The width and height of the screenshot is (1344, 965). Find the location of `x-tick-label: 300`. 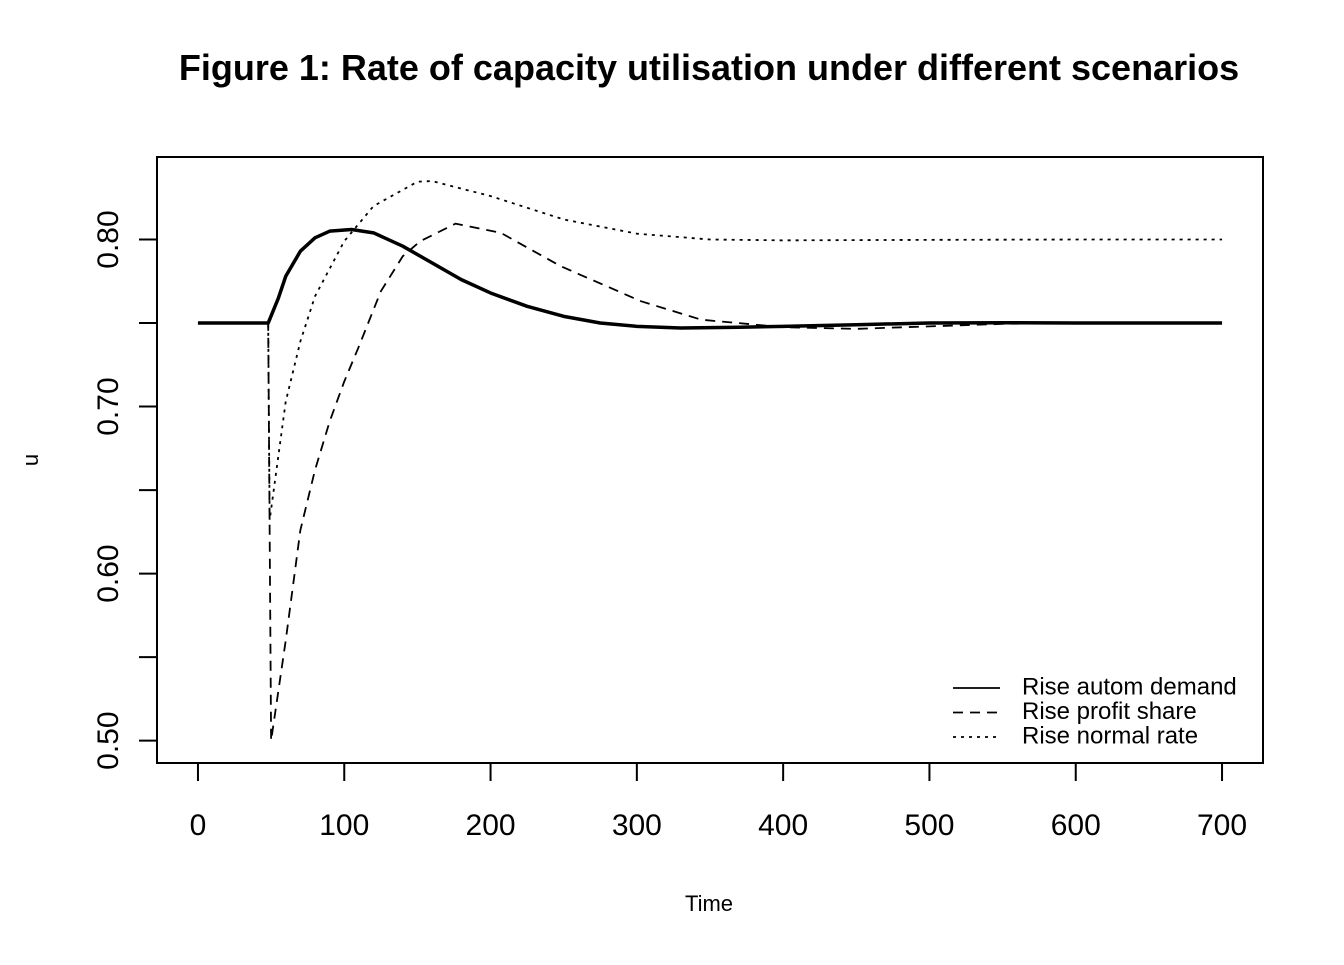

x-tick-label: 300 is located at coordinates (637, 825).